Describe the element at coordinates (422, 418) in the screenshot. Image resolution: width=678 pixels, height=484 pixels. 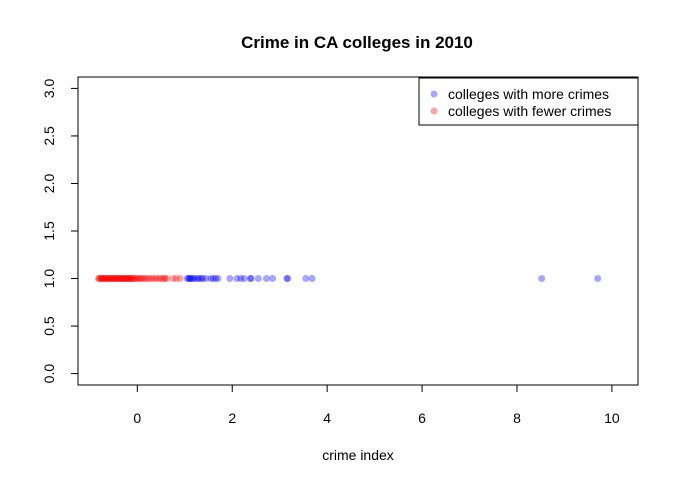
I see `x-tick-label: 6` at that location.